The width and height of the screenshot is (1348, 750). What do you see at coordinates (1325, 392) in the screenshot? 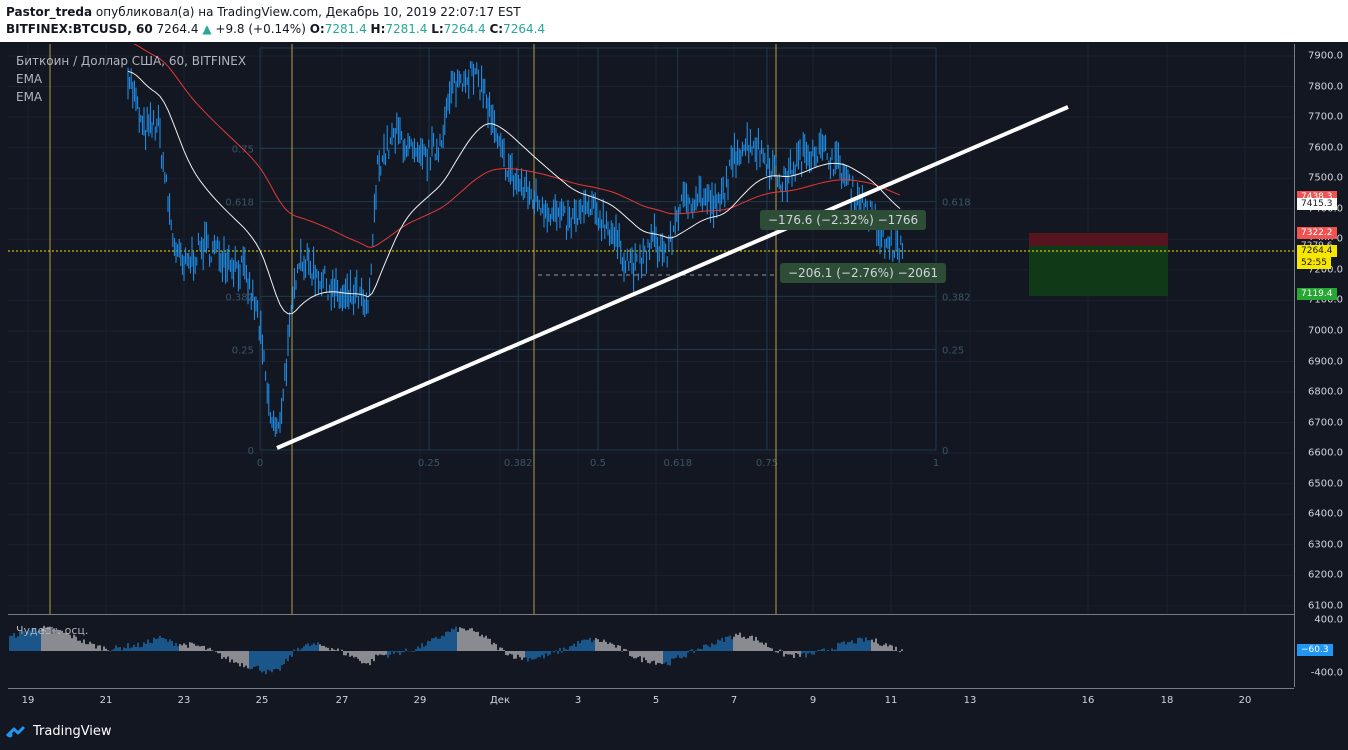
I see `price-tick: 6800.0` at bounding box center [1325, 392].